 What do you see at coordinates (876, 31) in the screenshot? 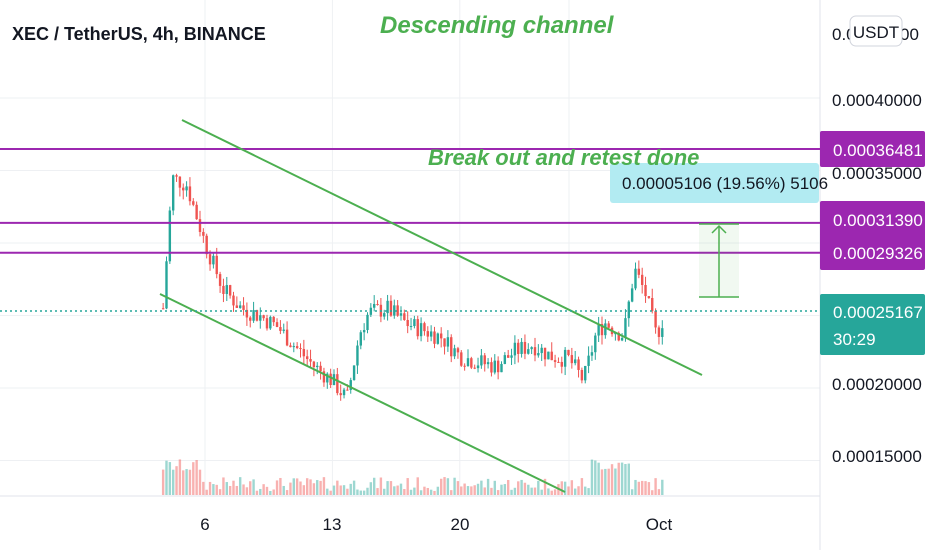
I see `currency-button: USDT` at bounding box center [876, 31].